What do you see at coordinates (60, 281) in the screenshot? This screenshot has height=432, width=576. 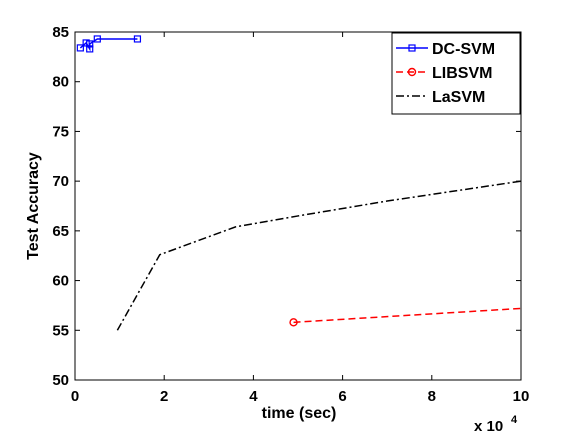 I see `y-tick-label: 60` at bounding box center [60, 281].